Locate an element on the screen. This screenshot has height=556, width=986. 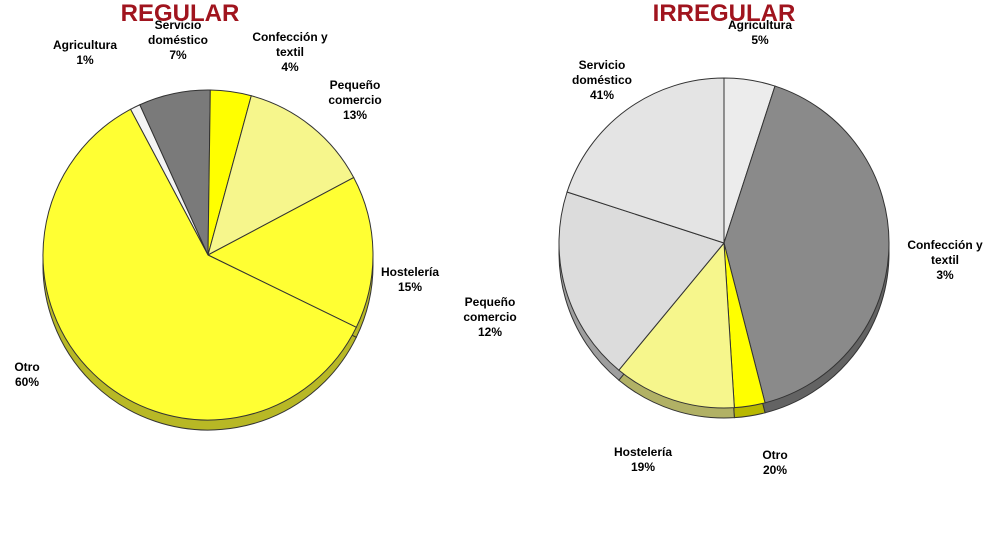
slice-label: Servicio doméstico 41% is located at coordinates (602, 80).